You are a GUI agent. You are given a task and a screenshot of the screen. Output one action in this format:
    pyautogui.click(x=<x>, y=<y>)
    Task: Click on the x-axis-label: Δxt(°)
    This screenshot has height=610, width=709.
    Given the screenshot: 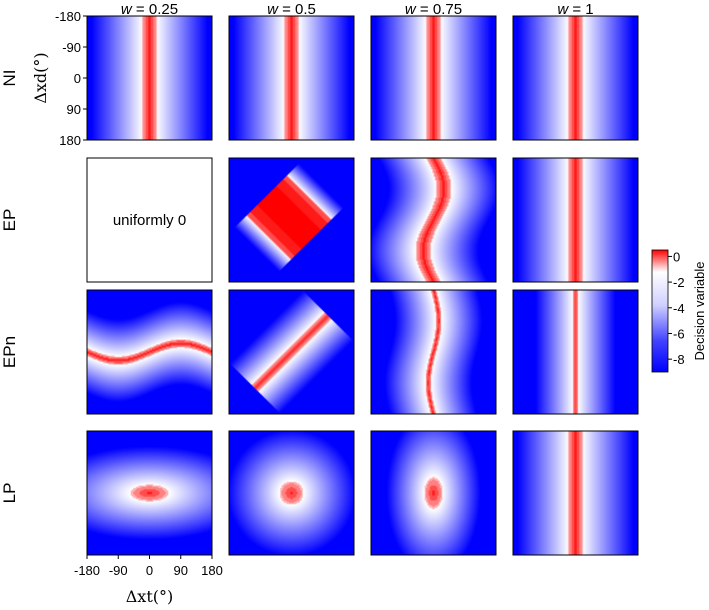 What is the action you would take?
    pyautogui.click(x=150, y=596)
    